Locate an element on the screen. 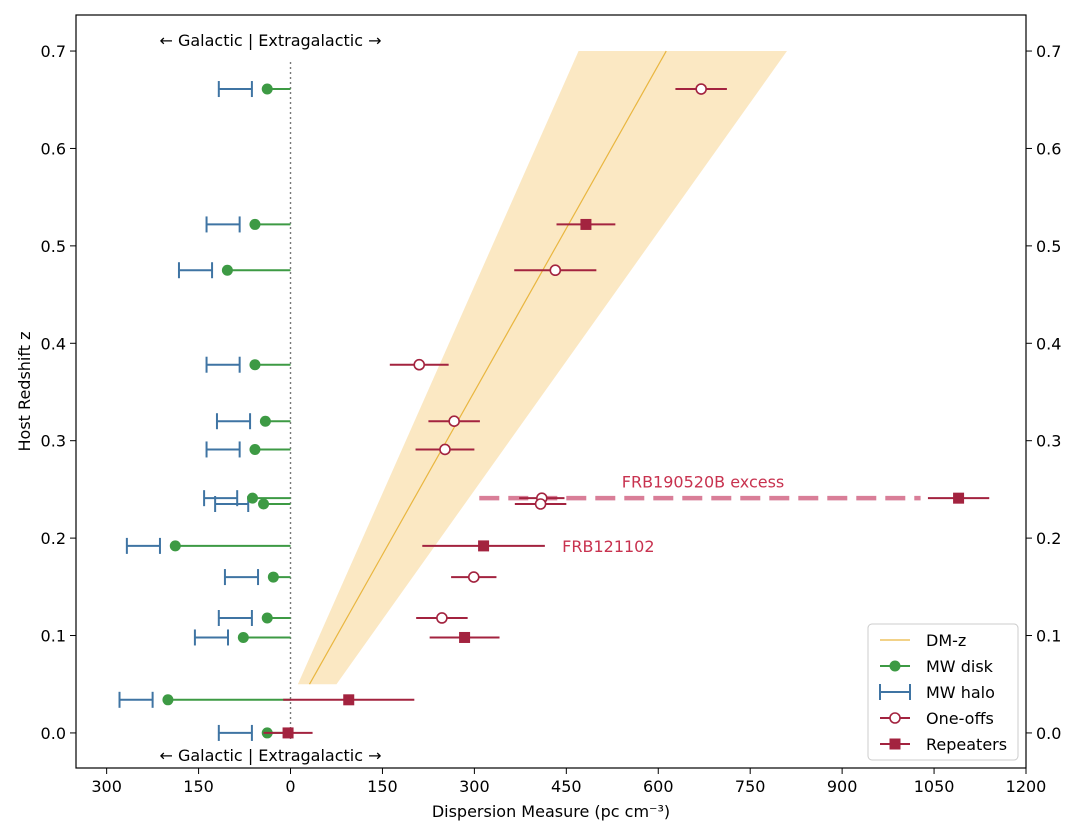  y-tick-label-left-2: 0.2 is located at coordinates (53, 538).